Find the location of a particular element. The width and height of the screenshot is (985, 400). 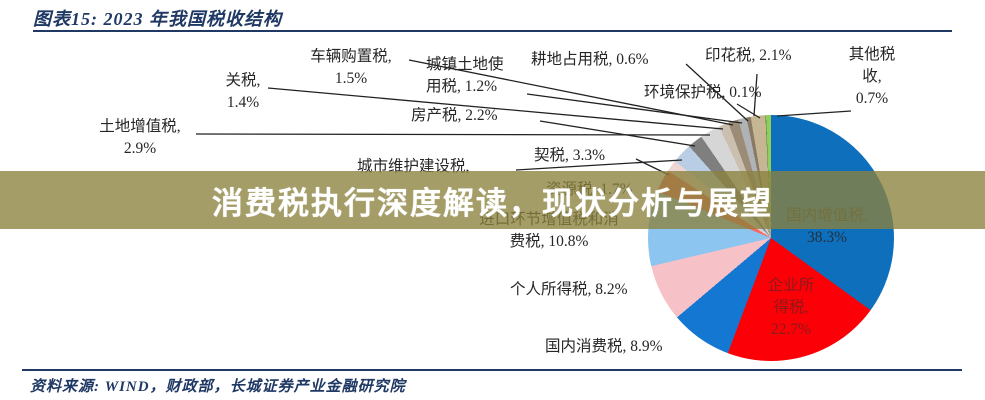

overlay-banner: 消费税执行深度解读，现状分析与展望 is located at coordinates (492, 200).